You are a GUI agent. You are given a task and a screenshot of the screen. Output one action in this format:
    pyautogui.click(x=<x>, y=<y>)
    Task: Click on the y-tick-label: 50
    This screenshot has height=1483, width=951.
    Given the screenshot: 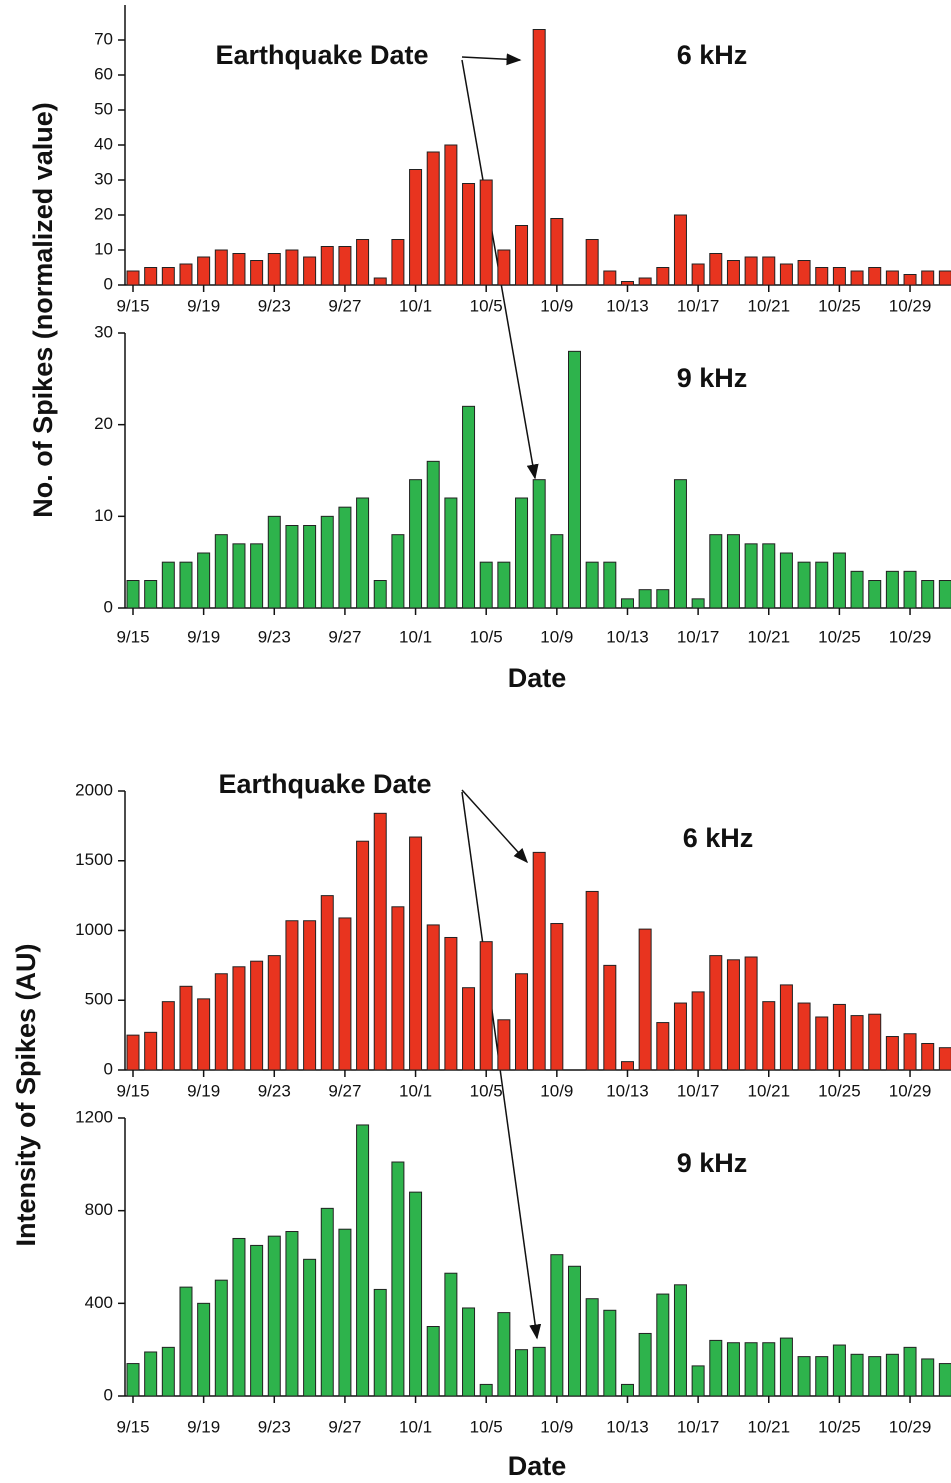 What is the action you would take?
    pyautogui.click(x=103, y=108)
    